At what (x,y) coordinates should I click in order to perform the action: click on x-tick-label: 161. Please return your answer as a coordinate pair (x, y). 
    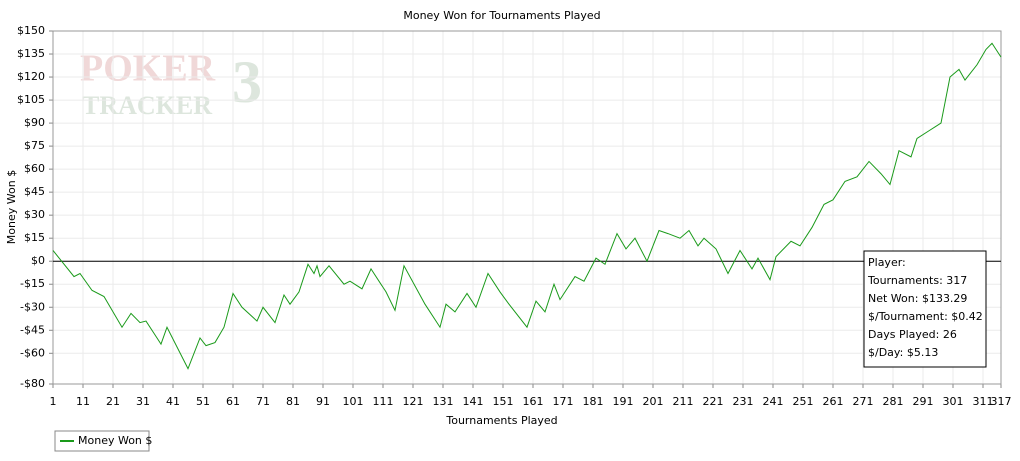
    Looking at the image, I should click on (533, 401).